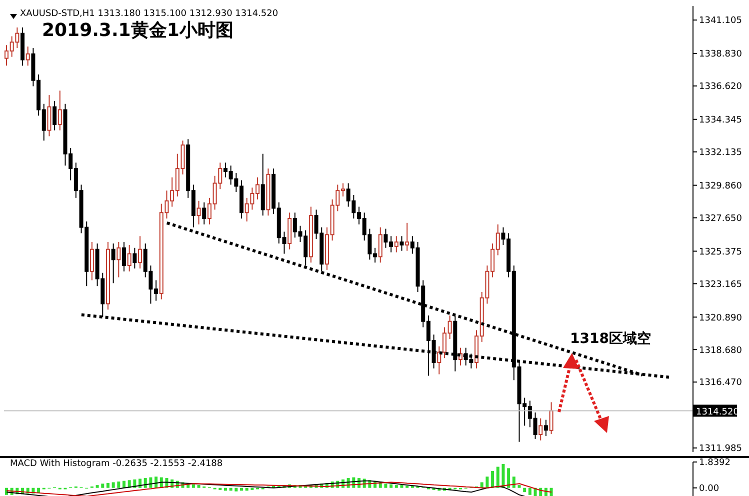 This screenshot has height=496, width=749. I want to click on y-tick-label: 1320.890, so click(720, 318).